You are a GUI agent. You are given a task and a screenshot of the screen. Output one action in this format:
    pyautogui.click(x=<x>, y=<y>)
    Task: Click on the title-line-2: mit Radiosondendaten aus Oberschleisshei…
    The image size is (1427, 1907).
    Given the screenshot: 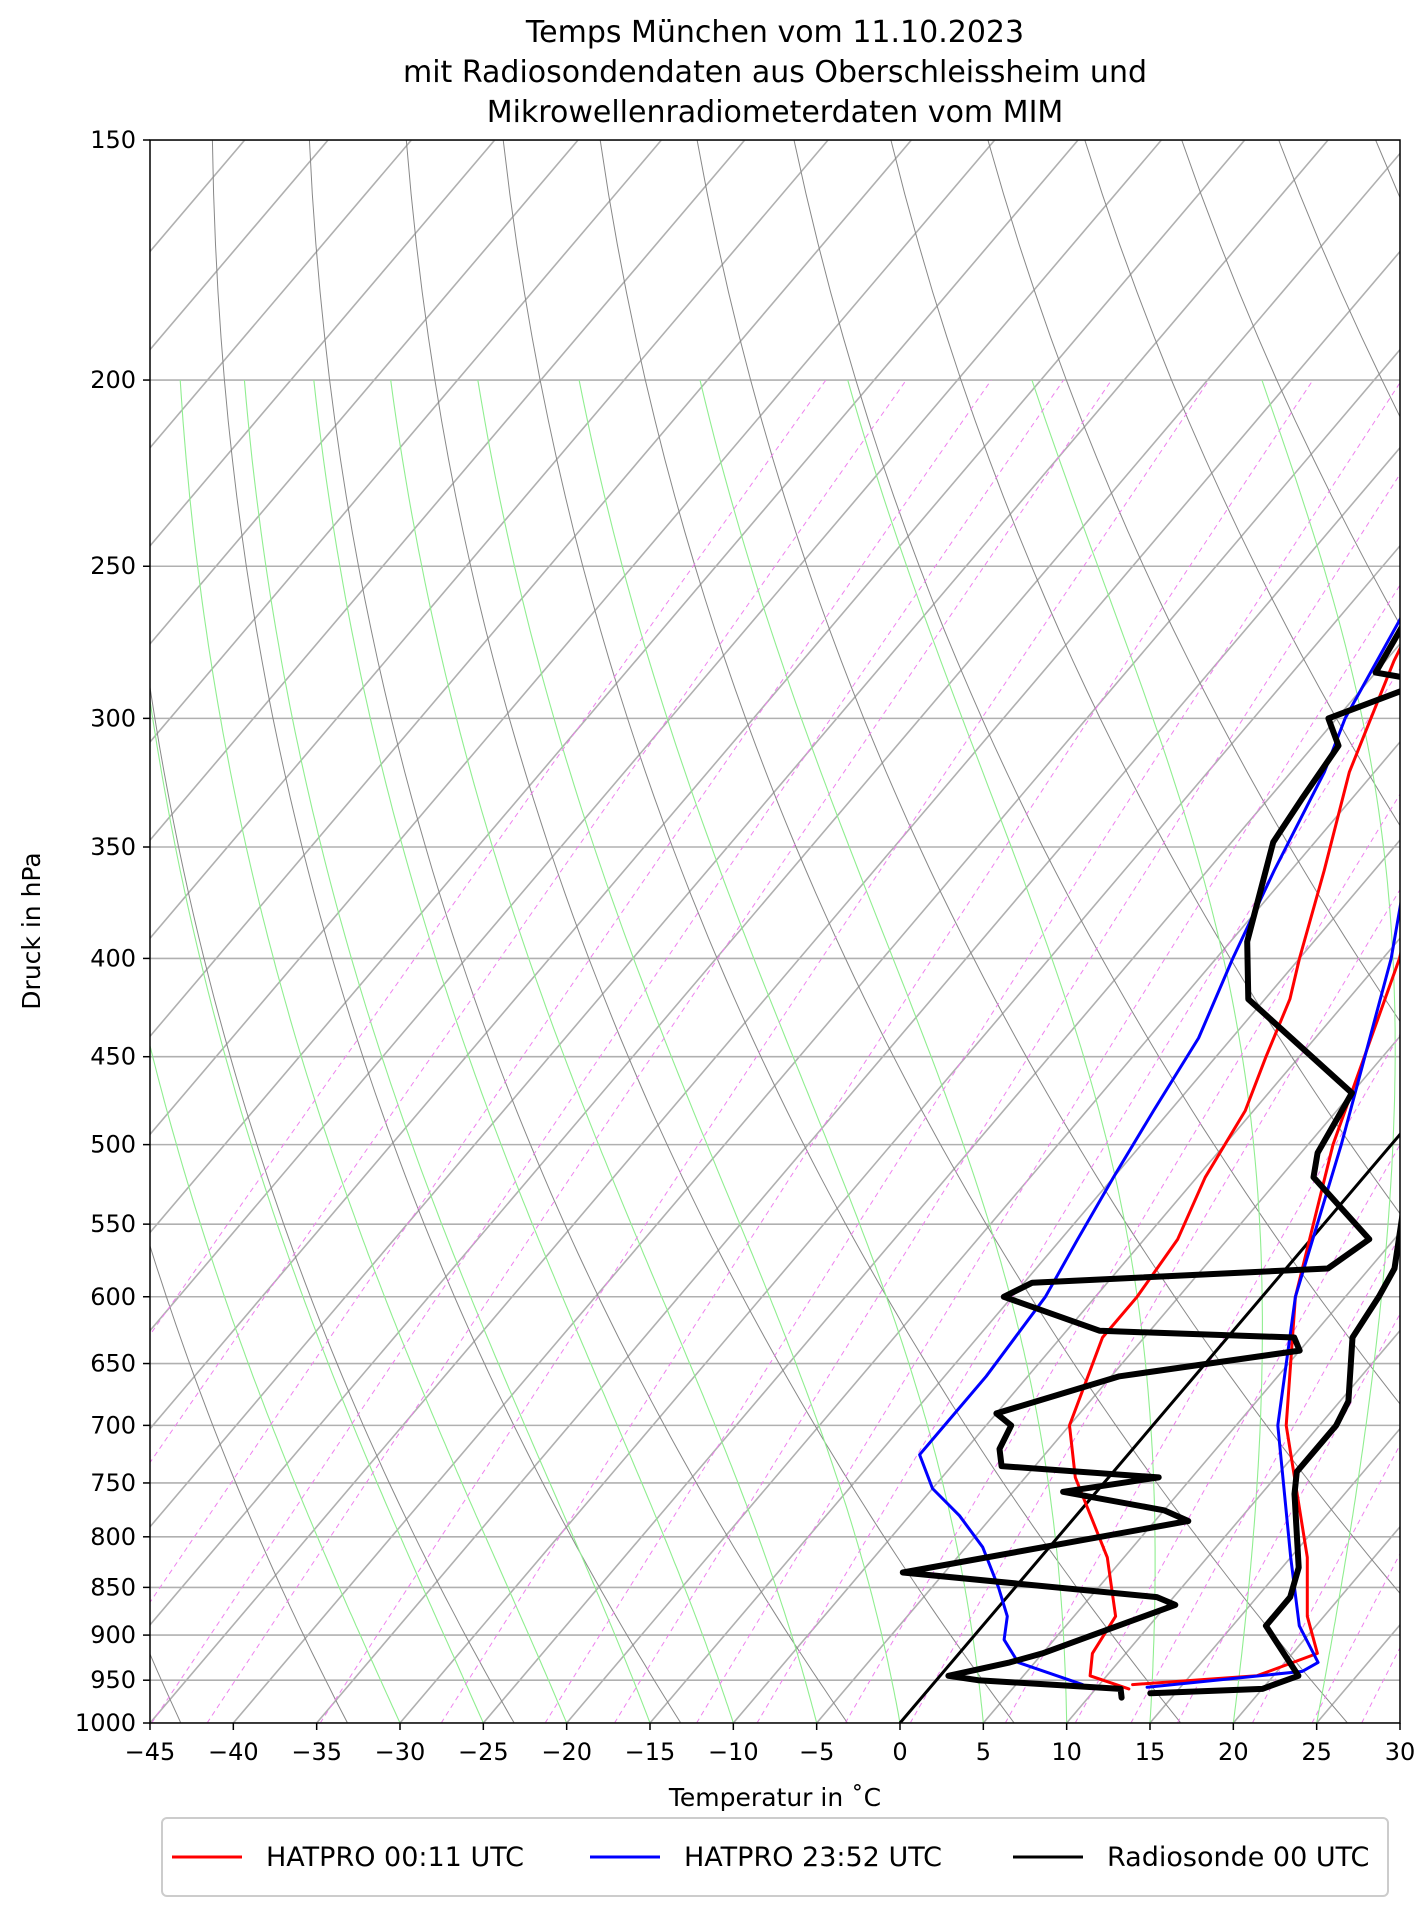 What is the action you would take?
    pyautogui.click(x=775, y=72)
    